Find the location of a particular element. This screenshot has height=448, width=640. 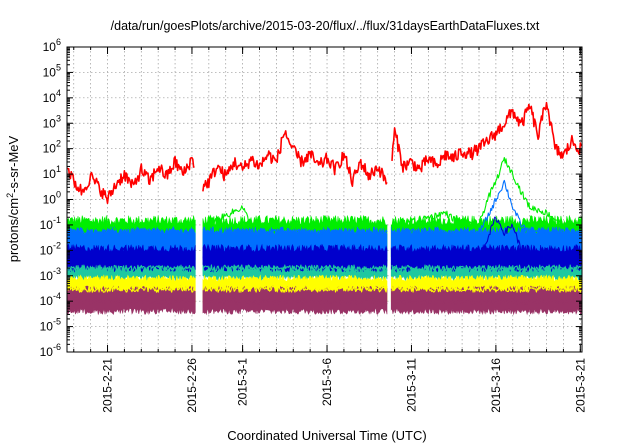

y-tick-label: 10² is located at coordinates (52, 147).